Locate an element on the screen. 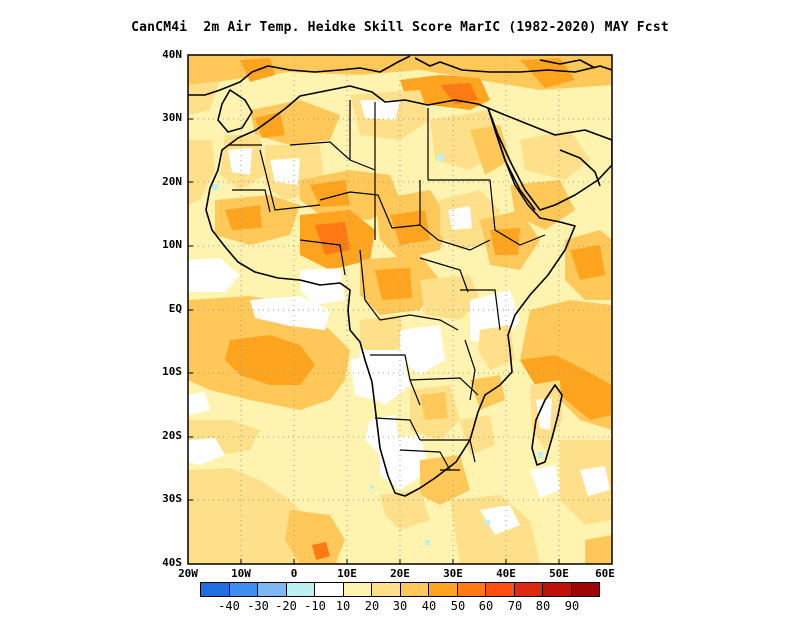  colorbar-label: 90 is located at coordinates (572, 606).